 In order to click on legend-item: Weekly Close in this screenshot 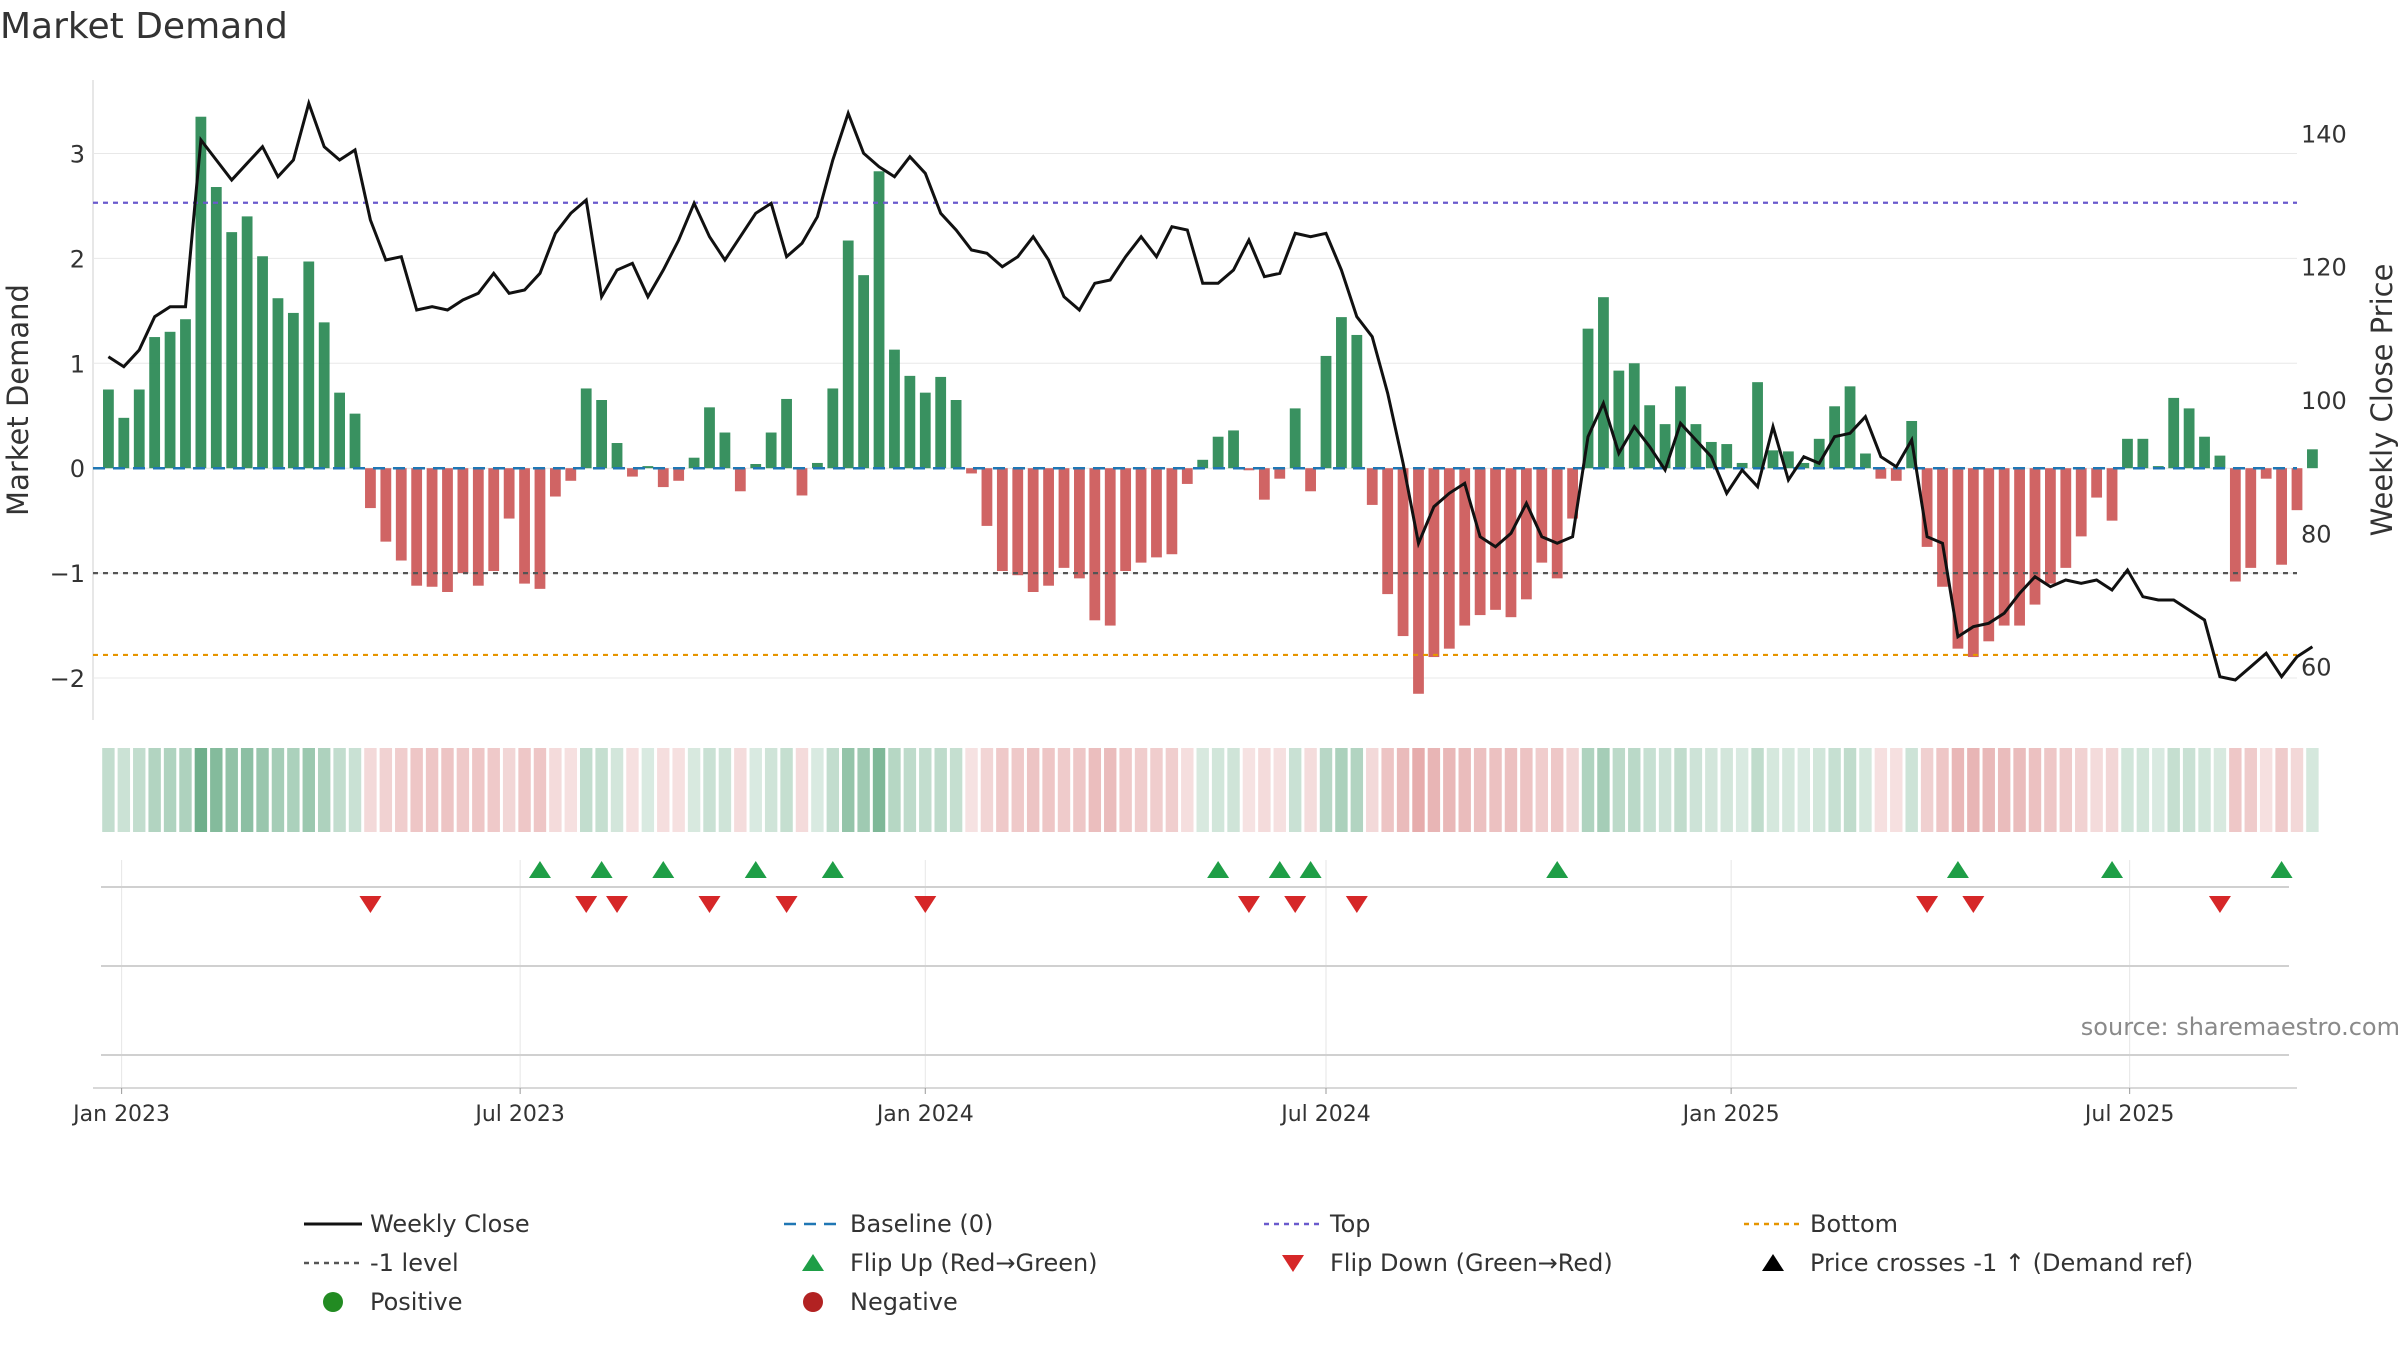, I will do `click(415, 1224)`.